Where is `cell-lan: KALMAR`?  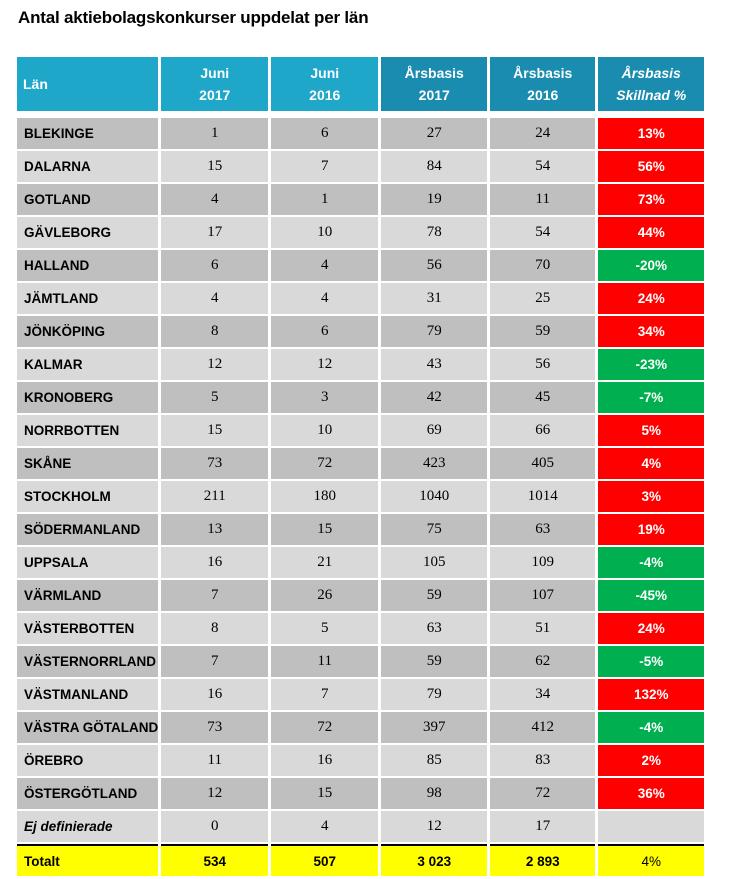
cell-lan: KALMAR is located at coordinates (88, 365).